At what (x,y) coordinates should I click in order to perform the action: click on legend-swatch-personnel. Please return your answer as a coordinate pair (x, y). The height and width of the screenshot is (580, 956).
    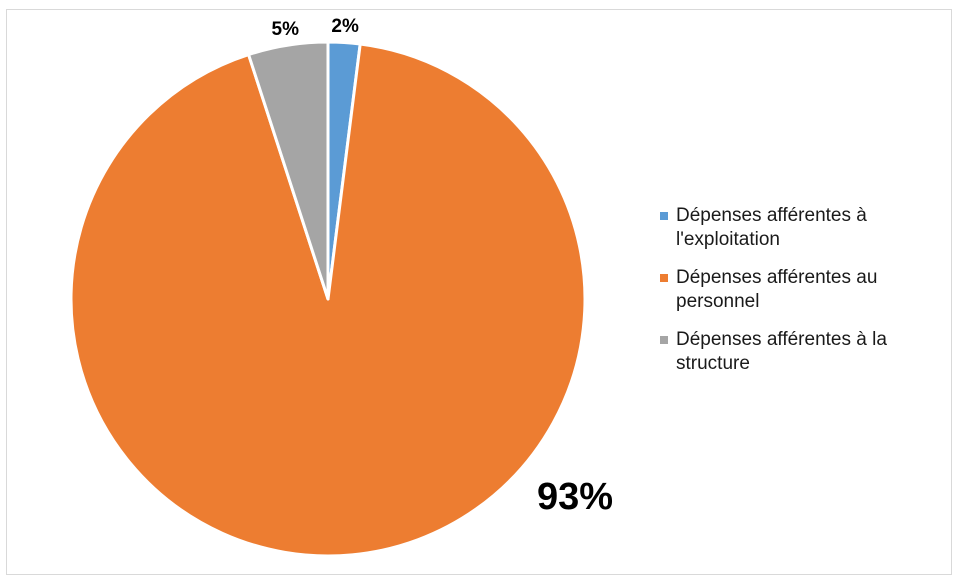
    Looking at the image, I should click on (664, 278).